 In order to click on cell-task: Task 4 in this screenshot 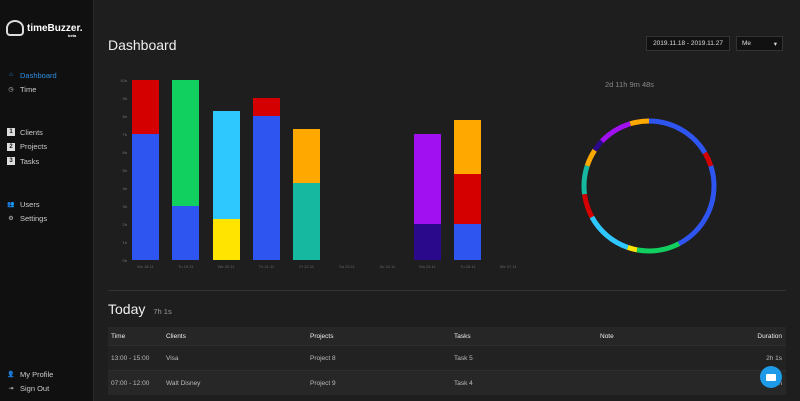, I will do `click(463, 383)`.